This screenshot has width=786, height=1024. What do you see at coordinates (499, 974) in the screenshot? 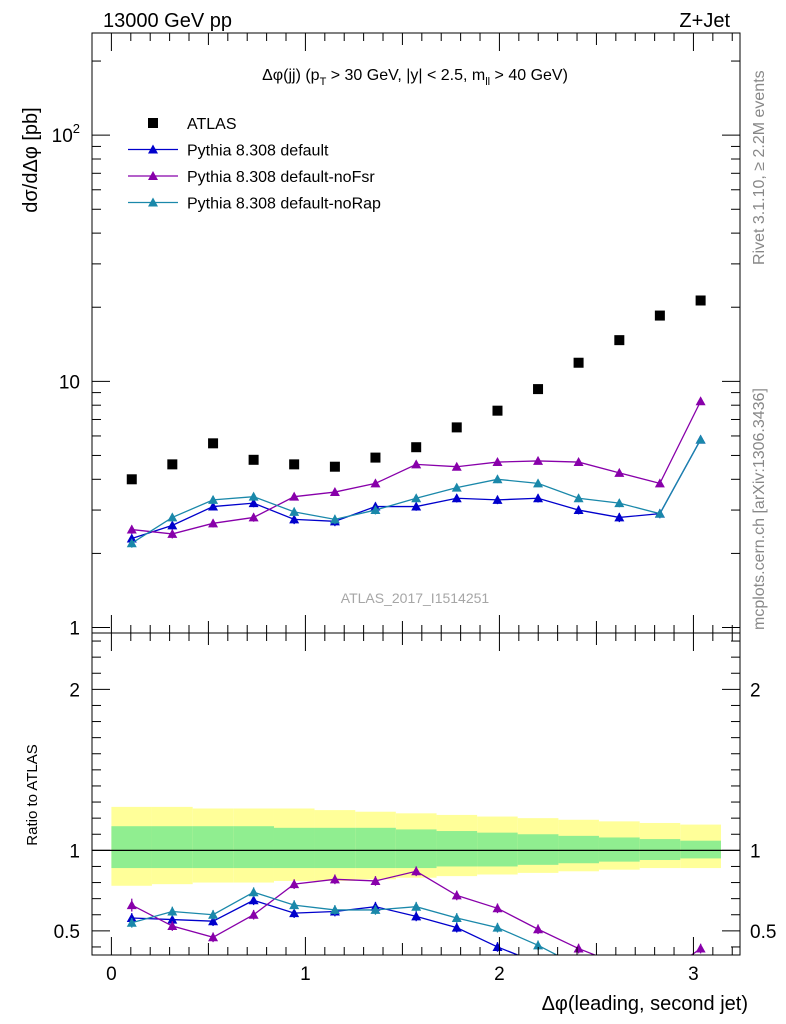
I see `x-tick-label: 2` at bounding box center [499, 974].